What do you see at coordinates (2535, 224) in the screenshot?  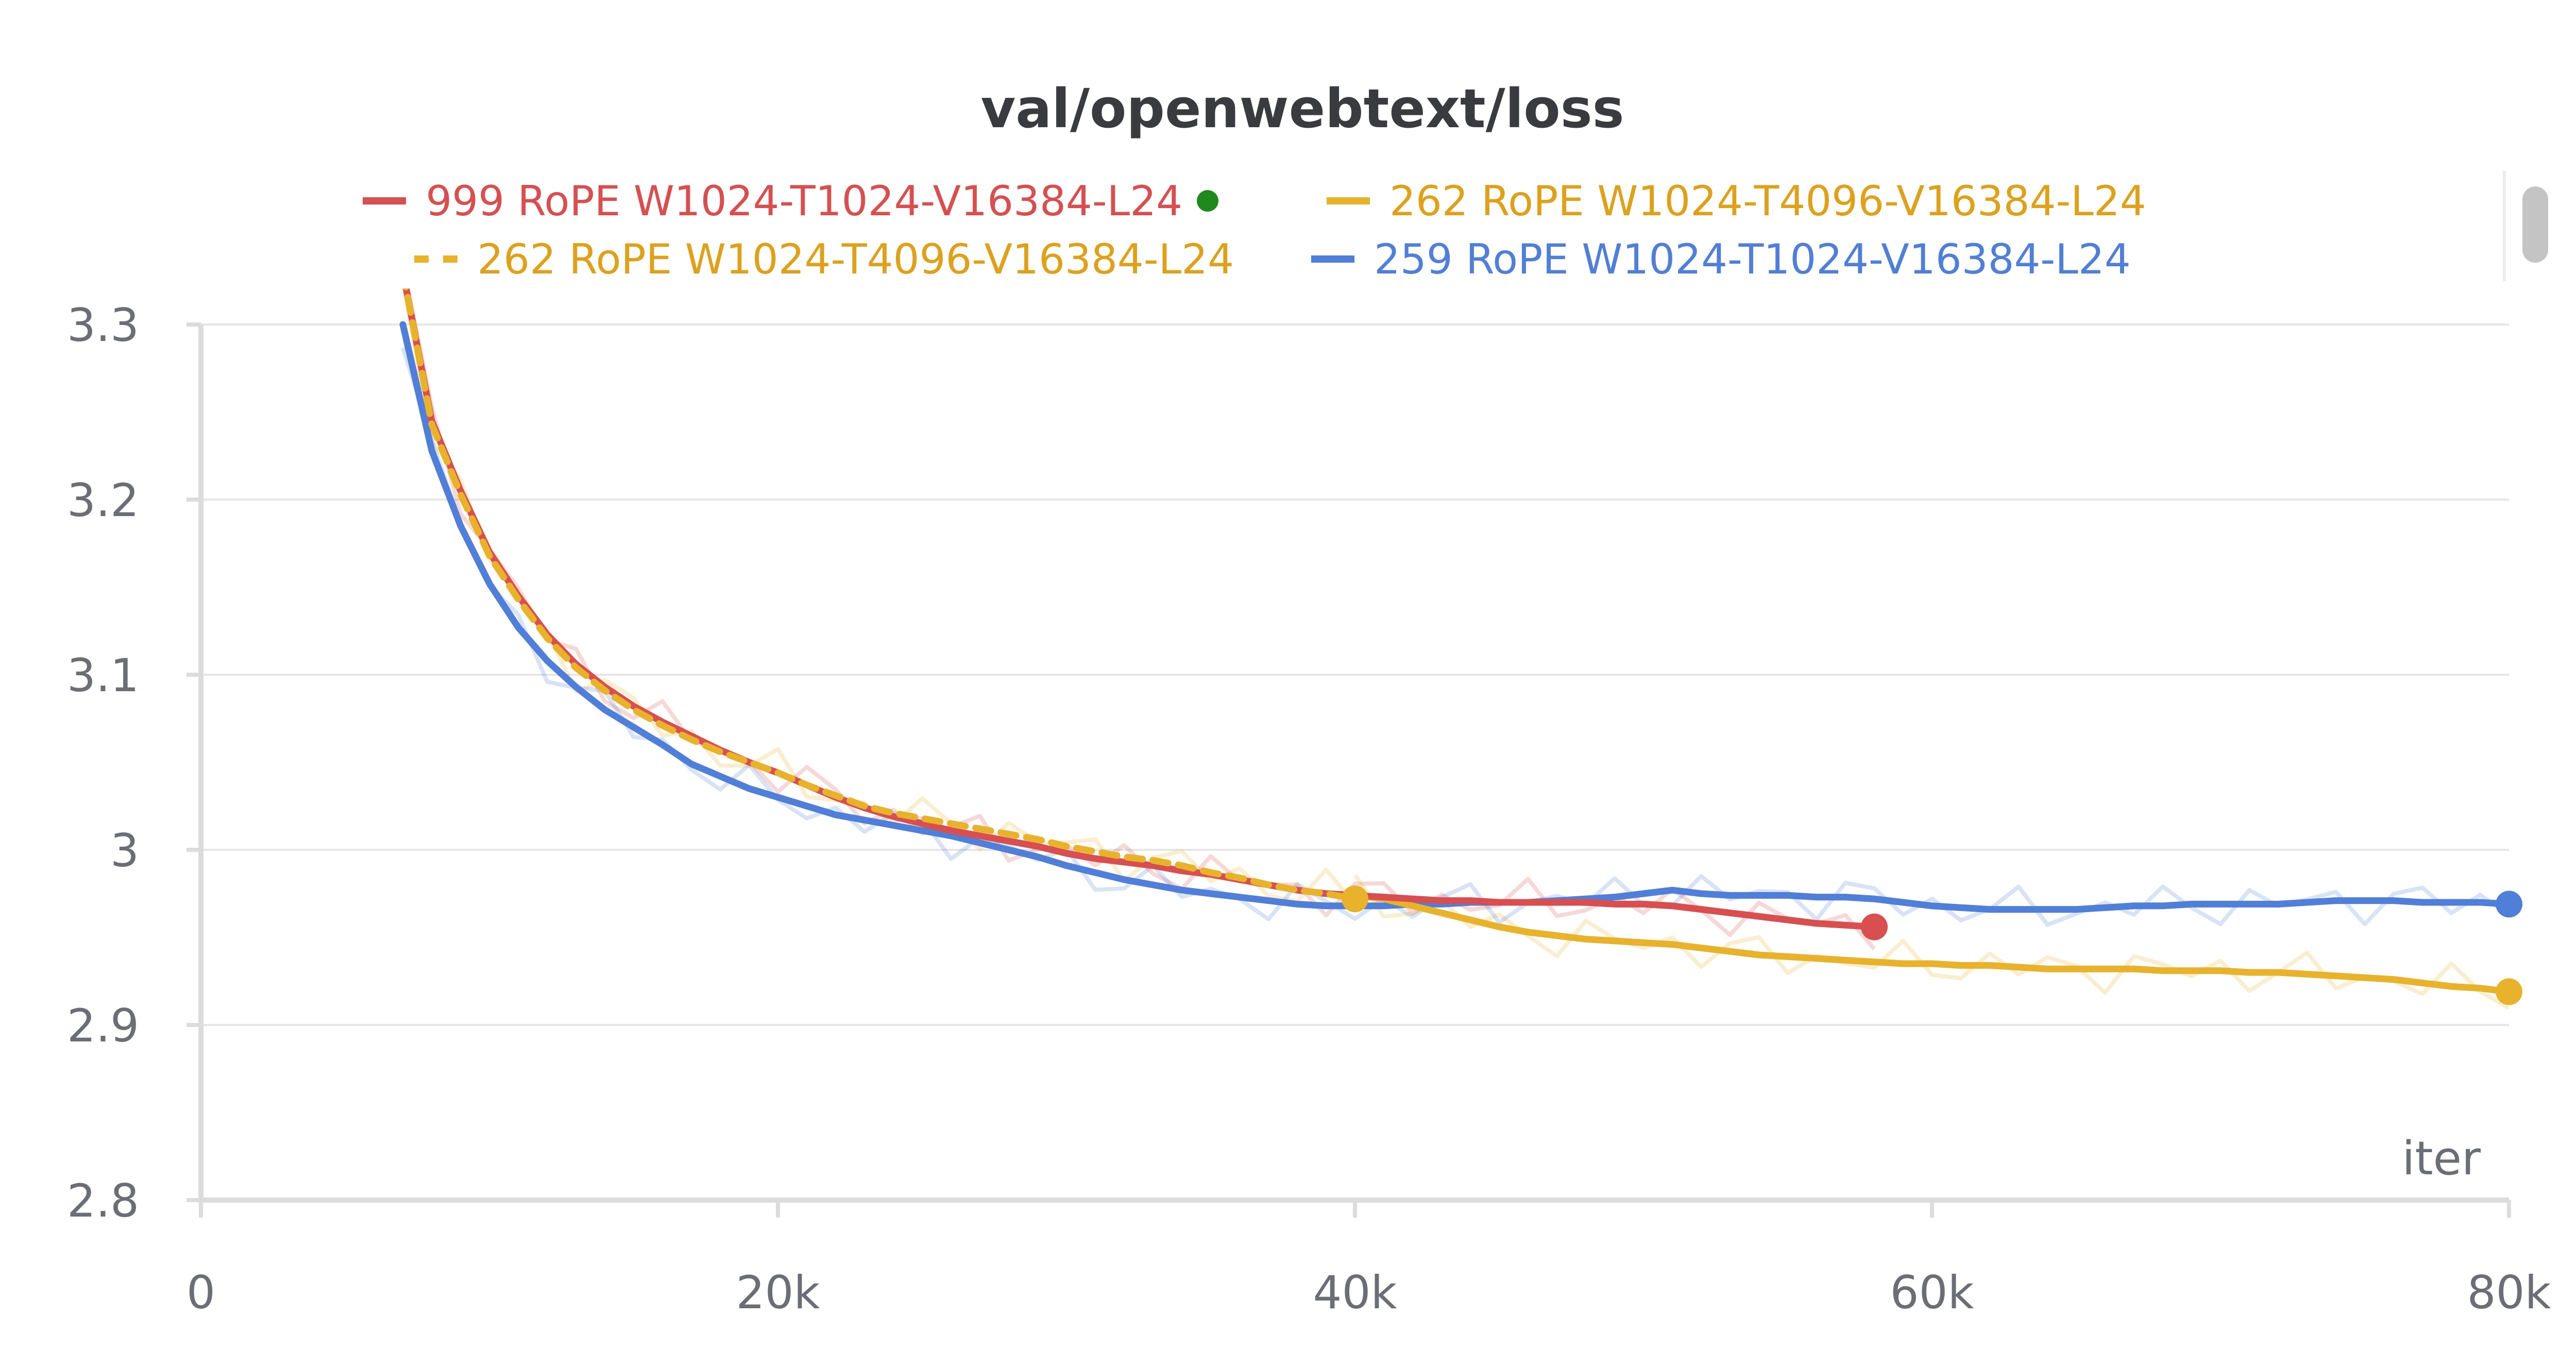 I see `legend-scrollbar-thumb` at bounding box center [2535, 224].